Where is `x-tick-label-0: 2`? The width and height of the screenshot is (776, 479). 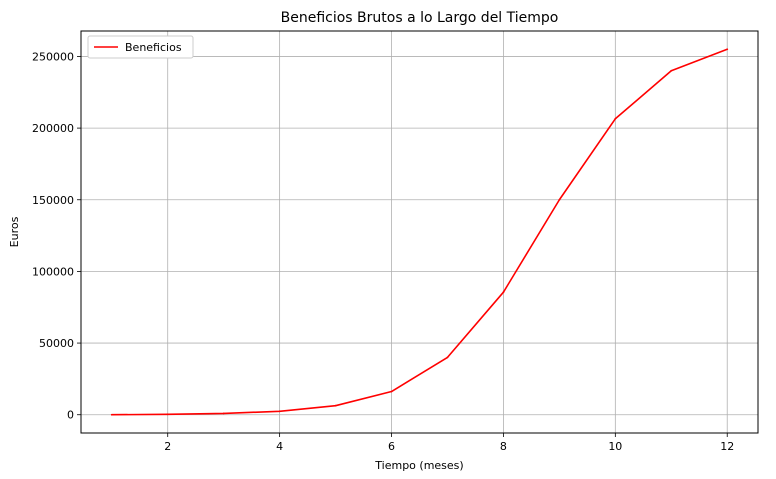 x-tick-label-0: 2 is located at coordinates (167, 446).